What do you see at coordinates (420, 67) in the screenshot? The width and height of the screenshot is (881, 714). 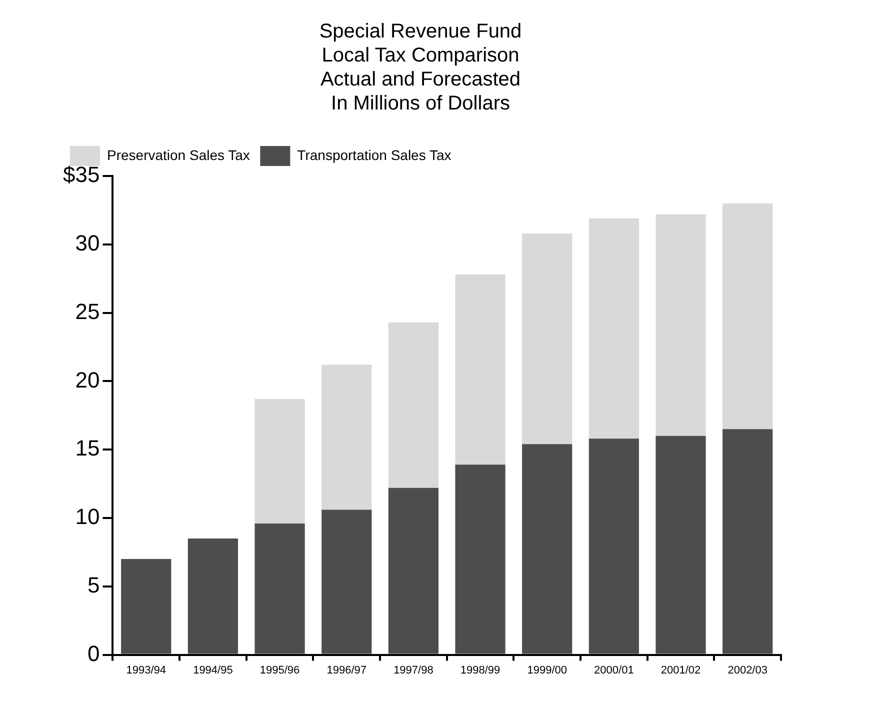 I see `chart-title: Special Revenue Fund Local Tax Comparison Actual and Forecasted In Millions of Dollars` at bounding box center [420, 67].